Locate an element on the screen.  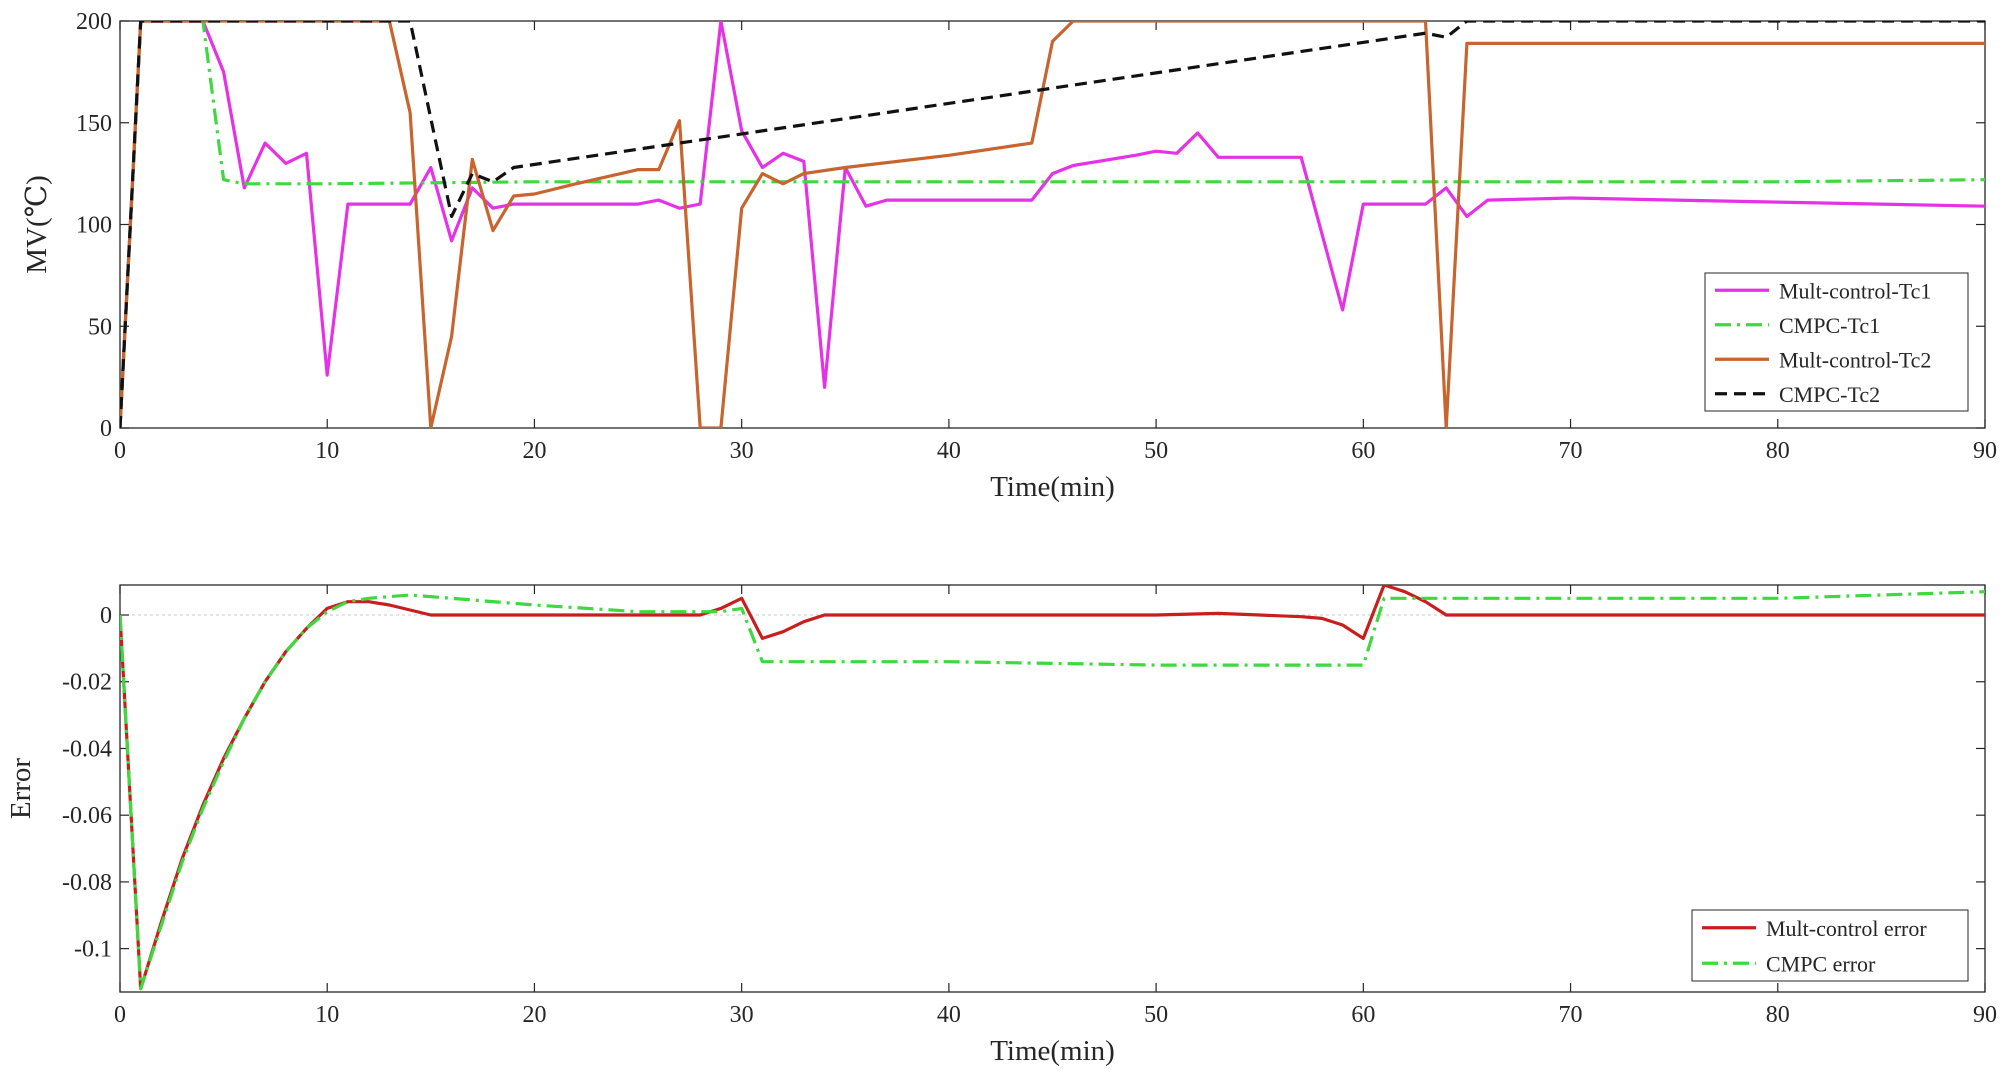
y-tick-label: -0.04 is located at coordinates (87, 749).